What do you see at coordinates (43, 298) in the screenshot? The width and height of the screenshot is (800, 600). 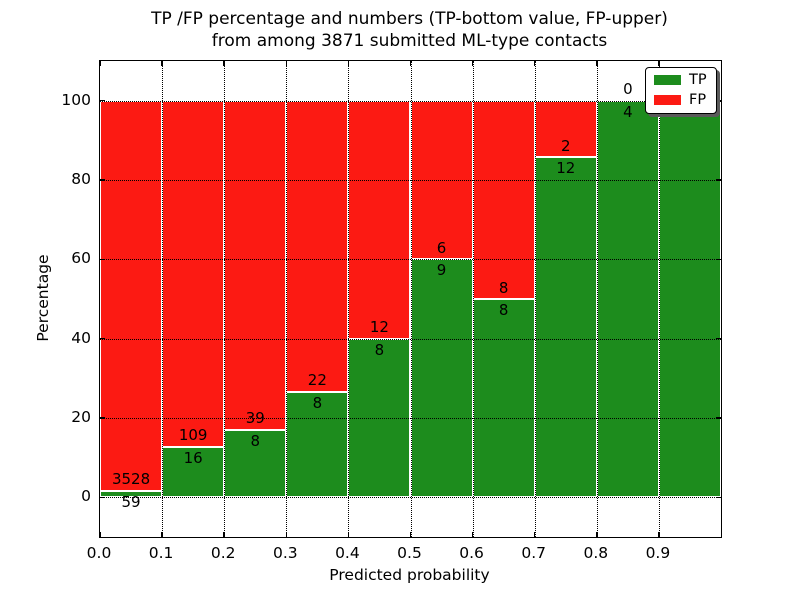 I see `y-axis-label: Percentage` at bounding box center [43, 298].